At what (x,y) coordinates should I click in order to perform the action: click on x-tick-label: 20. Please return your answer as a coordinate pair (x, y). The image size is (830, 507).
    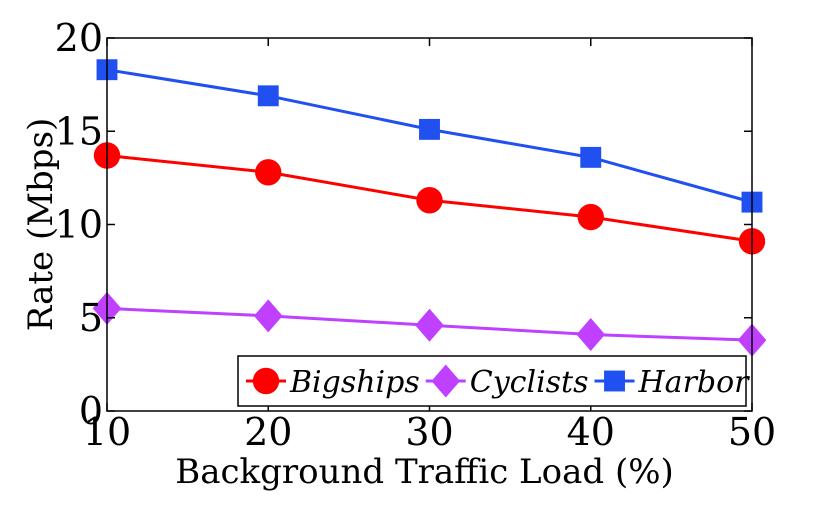
    Looking at the image, I should click on (268, 432).